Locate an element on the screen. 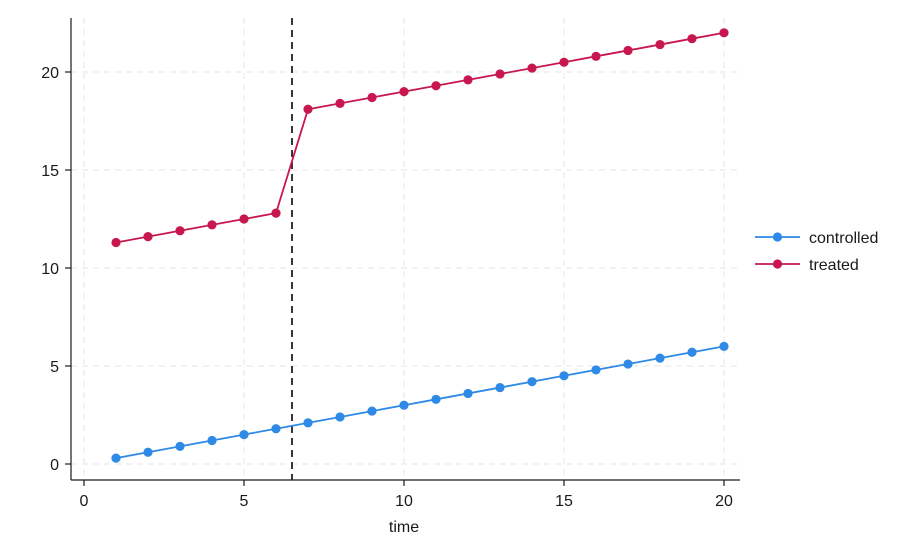 The image size is (922, 557). legend-label: treated is located at coordinates (834, 265).